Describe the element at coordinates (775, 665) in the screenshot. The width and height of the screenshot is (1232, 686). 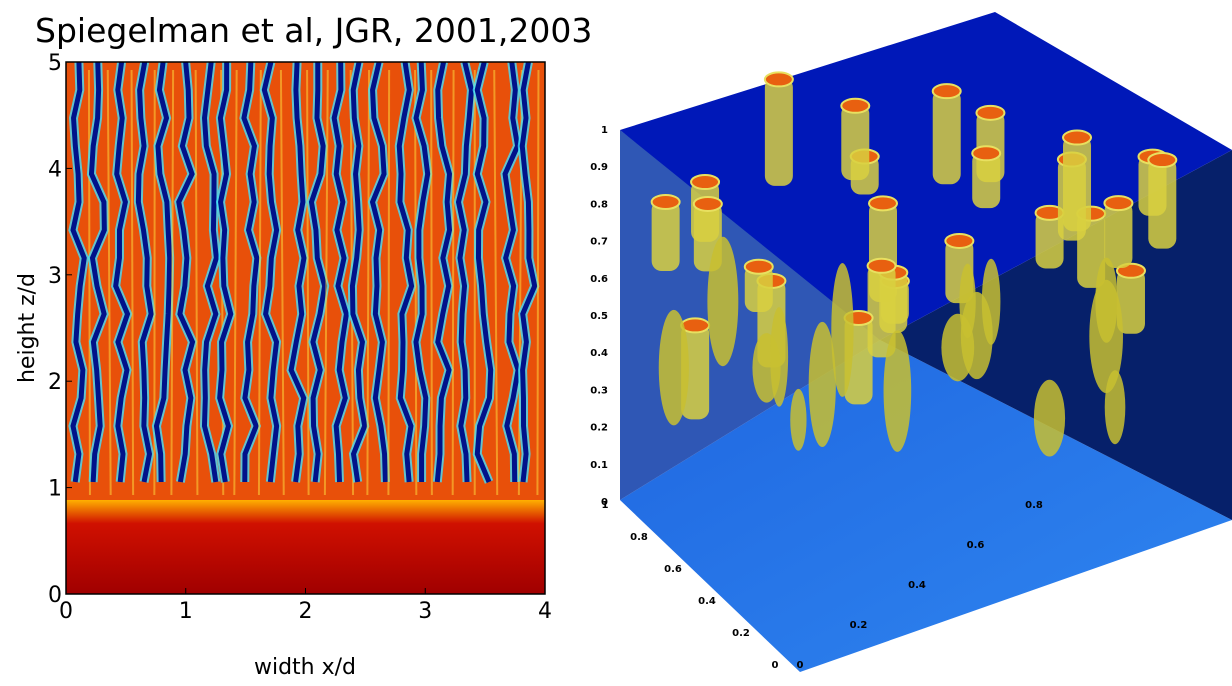
I see `y-tick-label-3d: 0` at that location.